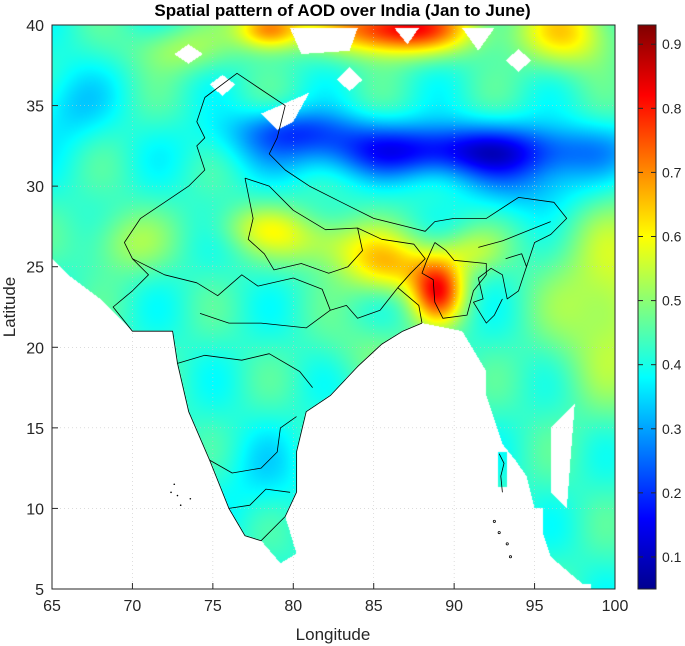 The width and height of the screenshot is (685, 646). What do you see at coordinates (52, 606) in the screenshot?
I see `x-tick-label: 65` at bounding box center [52, 606].